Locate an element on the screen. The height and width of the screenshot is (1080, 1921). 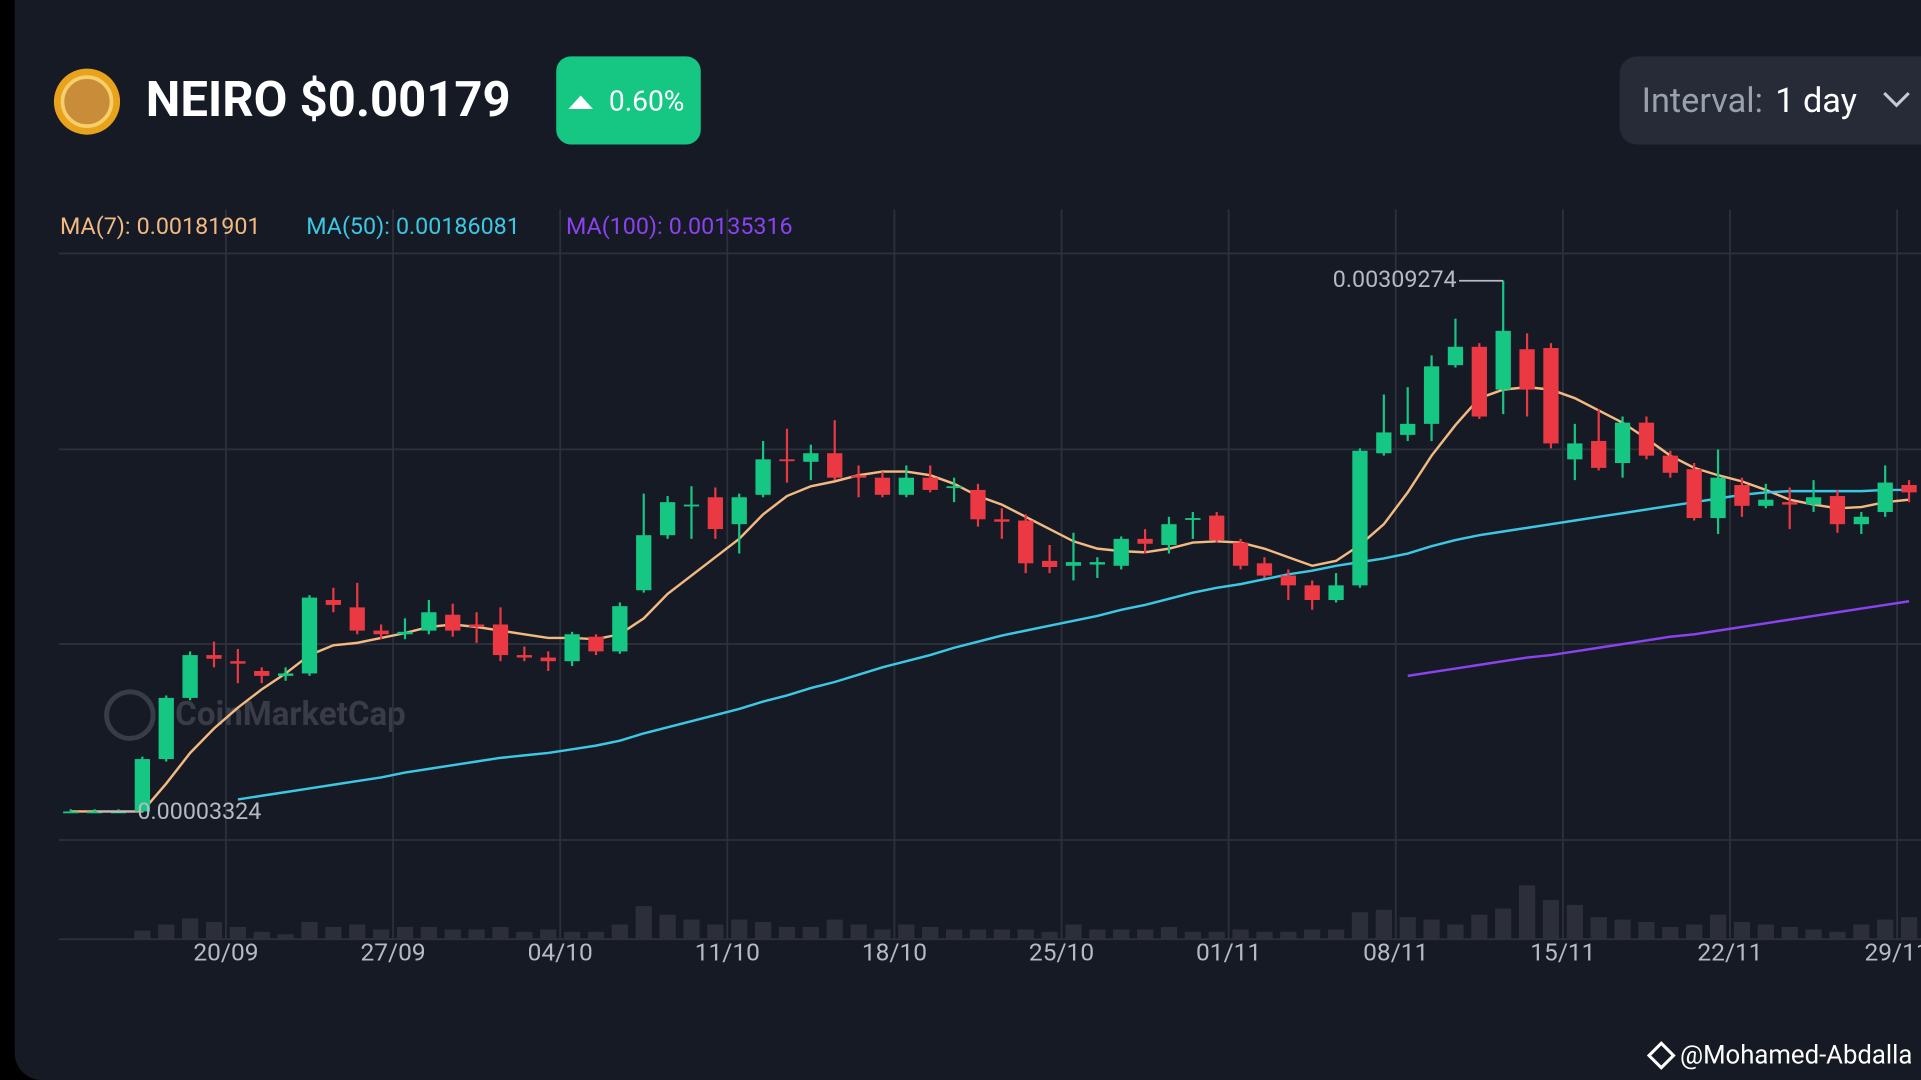
x-tick-label: 01/11 is located at coordinates (1228, 951).